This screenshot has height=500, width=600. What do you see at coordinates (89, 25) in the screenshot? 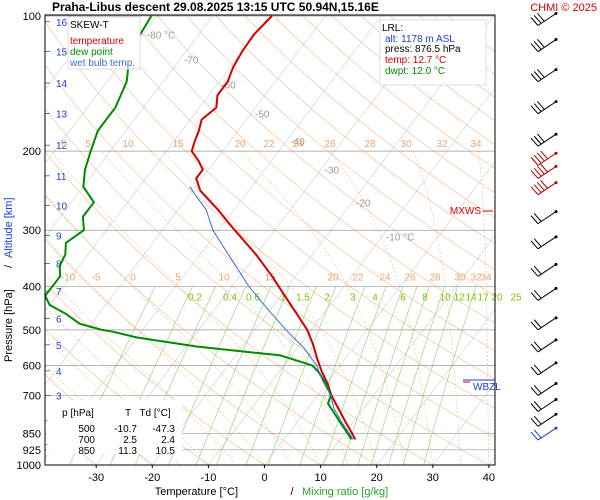
I see `legend-title: SKEW-T` at bounding box center [89, 25].